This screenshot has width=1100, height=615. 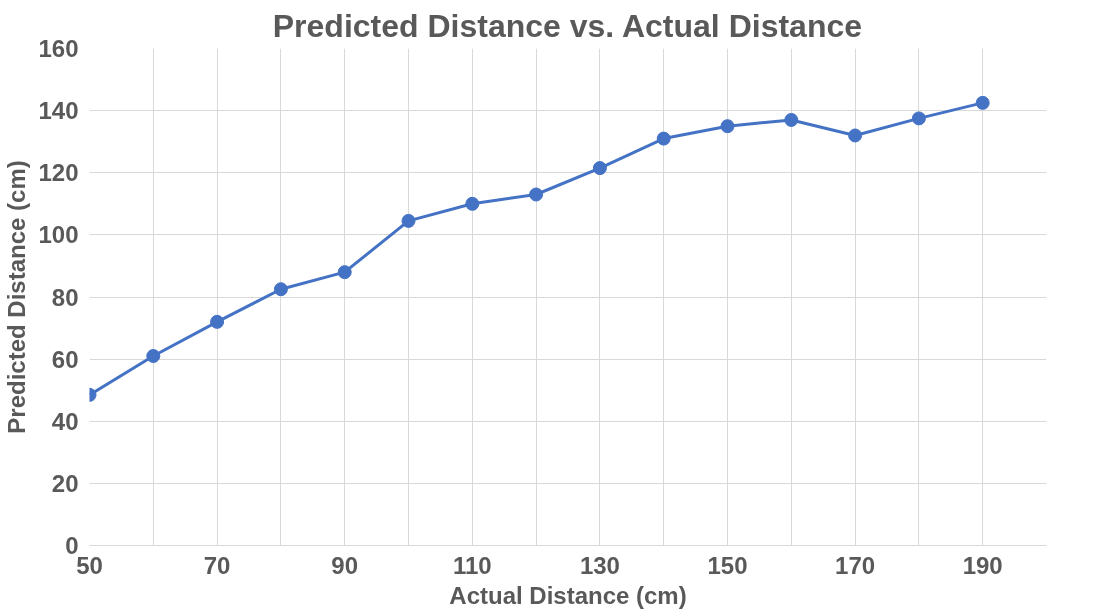 What do you see at coordinates (58, 235) in the screenshot?
I see `y-tick-label: 100` at bounding box center [58, 235].